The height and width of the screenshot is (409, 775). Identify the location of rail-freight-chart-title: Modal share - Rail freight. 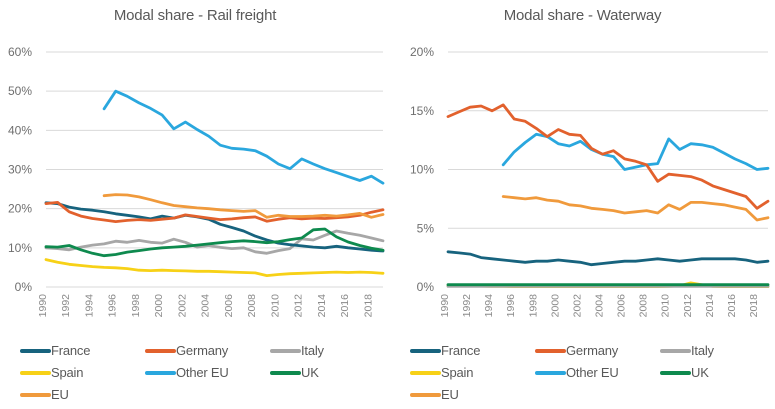
(195, 15).